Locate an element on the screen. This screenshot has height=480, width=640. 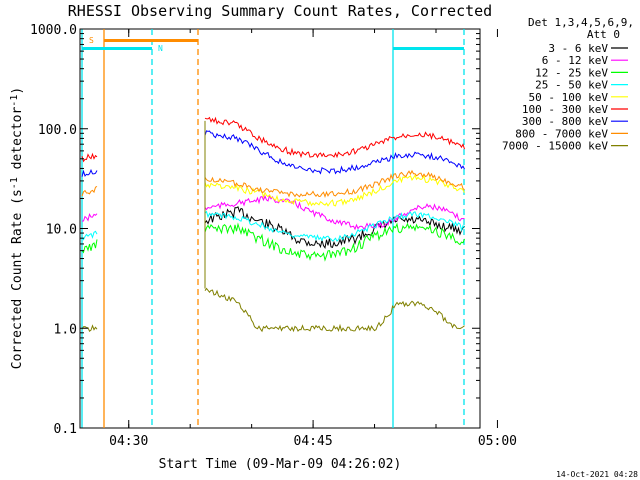
series-line-100-300-kev is located at coordinates (273, 139).